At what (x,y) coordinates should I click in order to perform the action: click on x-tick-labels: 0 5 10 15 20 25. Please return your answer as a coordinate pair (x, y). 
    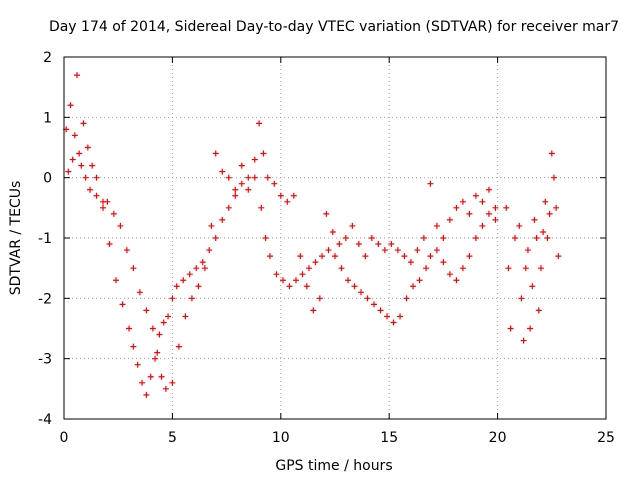
    Looking at the image, I should click on (337, 438).